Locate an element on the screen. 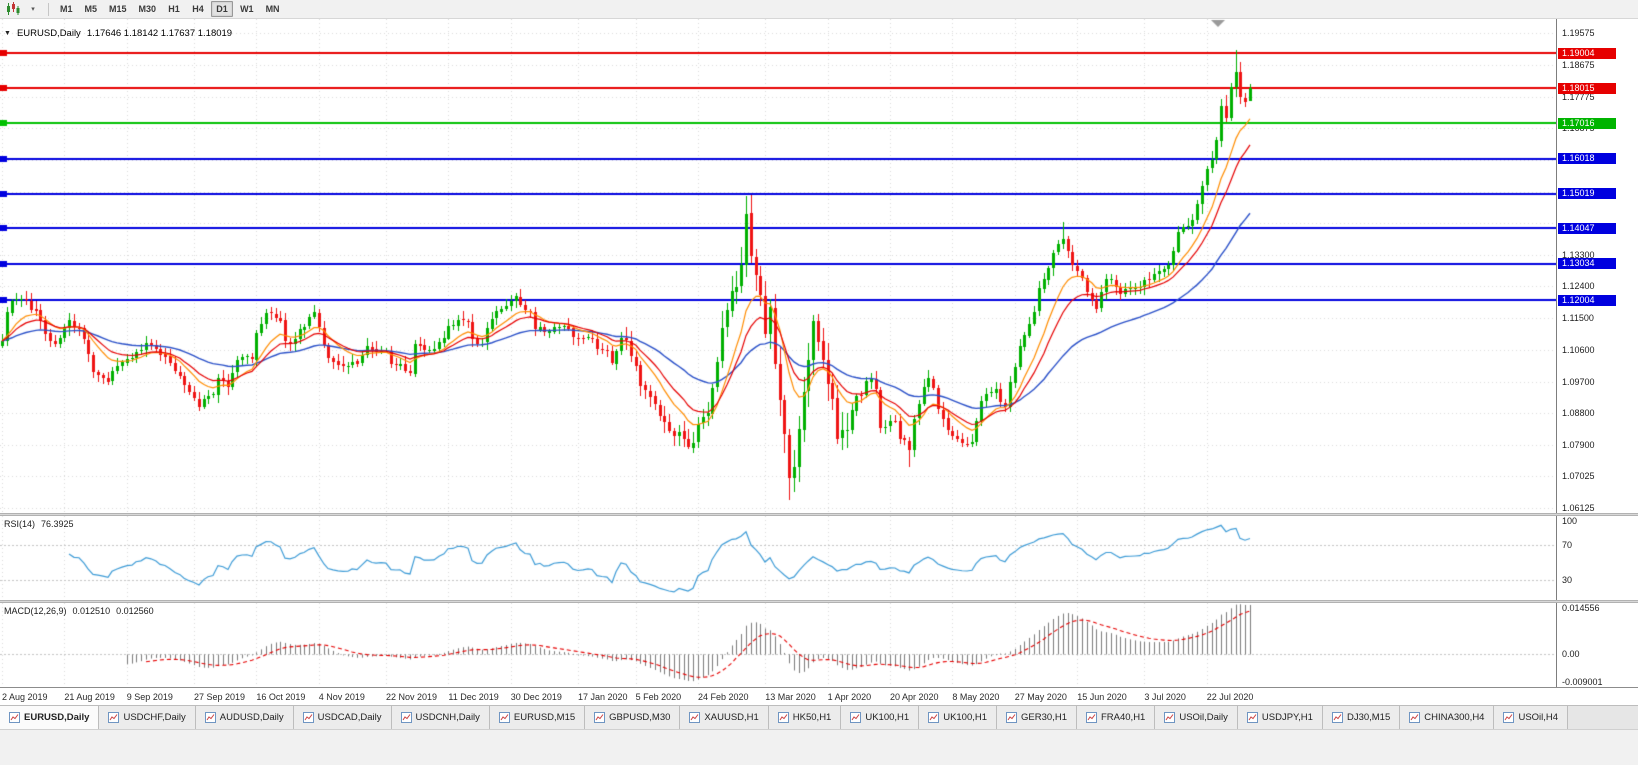 This screenshot has width=1638, height=765. macd-scale: 0.014556 0.00 -0.009001 is located at coordinates (1597, 645).